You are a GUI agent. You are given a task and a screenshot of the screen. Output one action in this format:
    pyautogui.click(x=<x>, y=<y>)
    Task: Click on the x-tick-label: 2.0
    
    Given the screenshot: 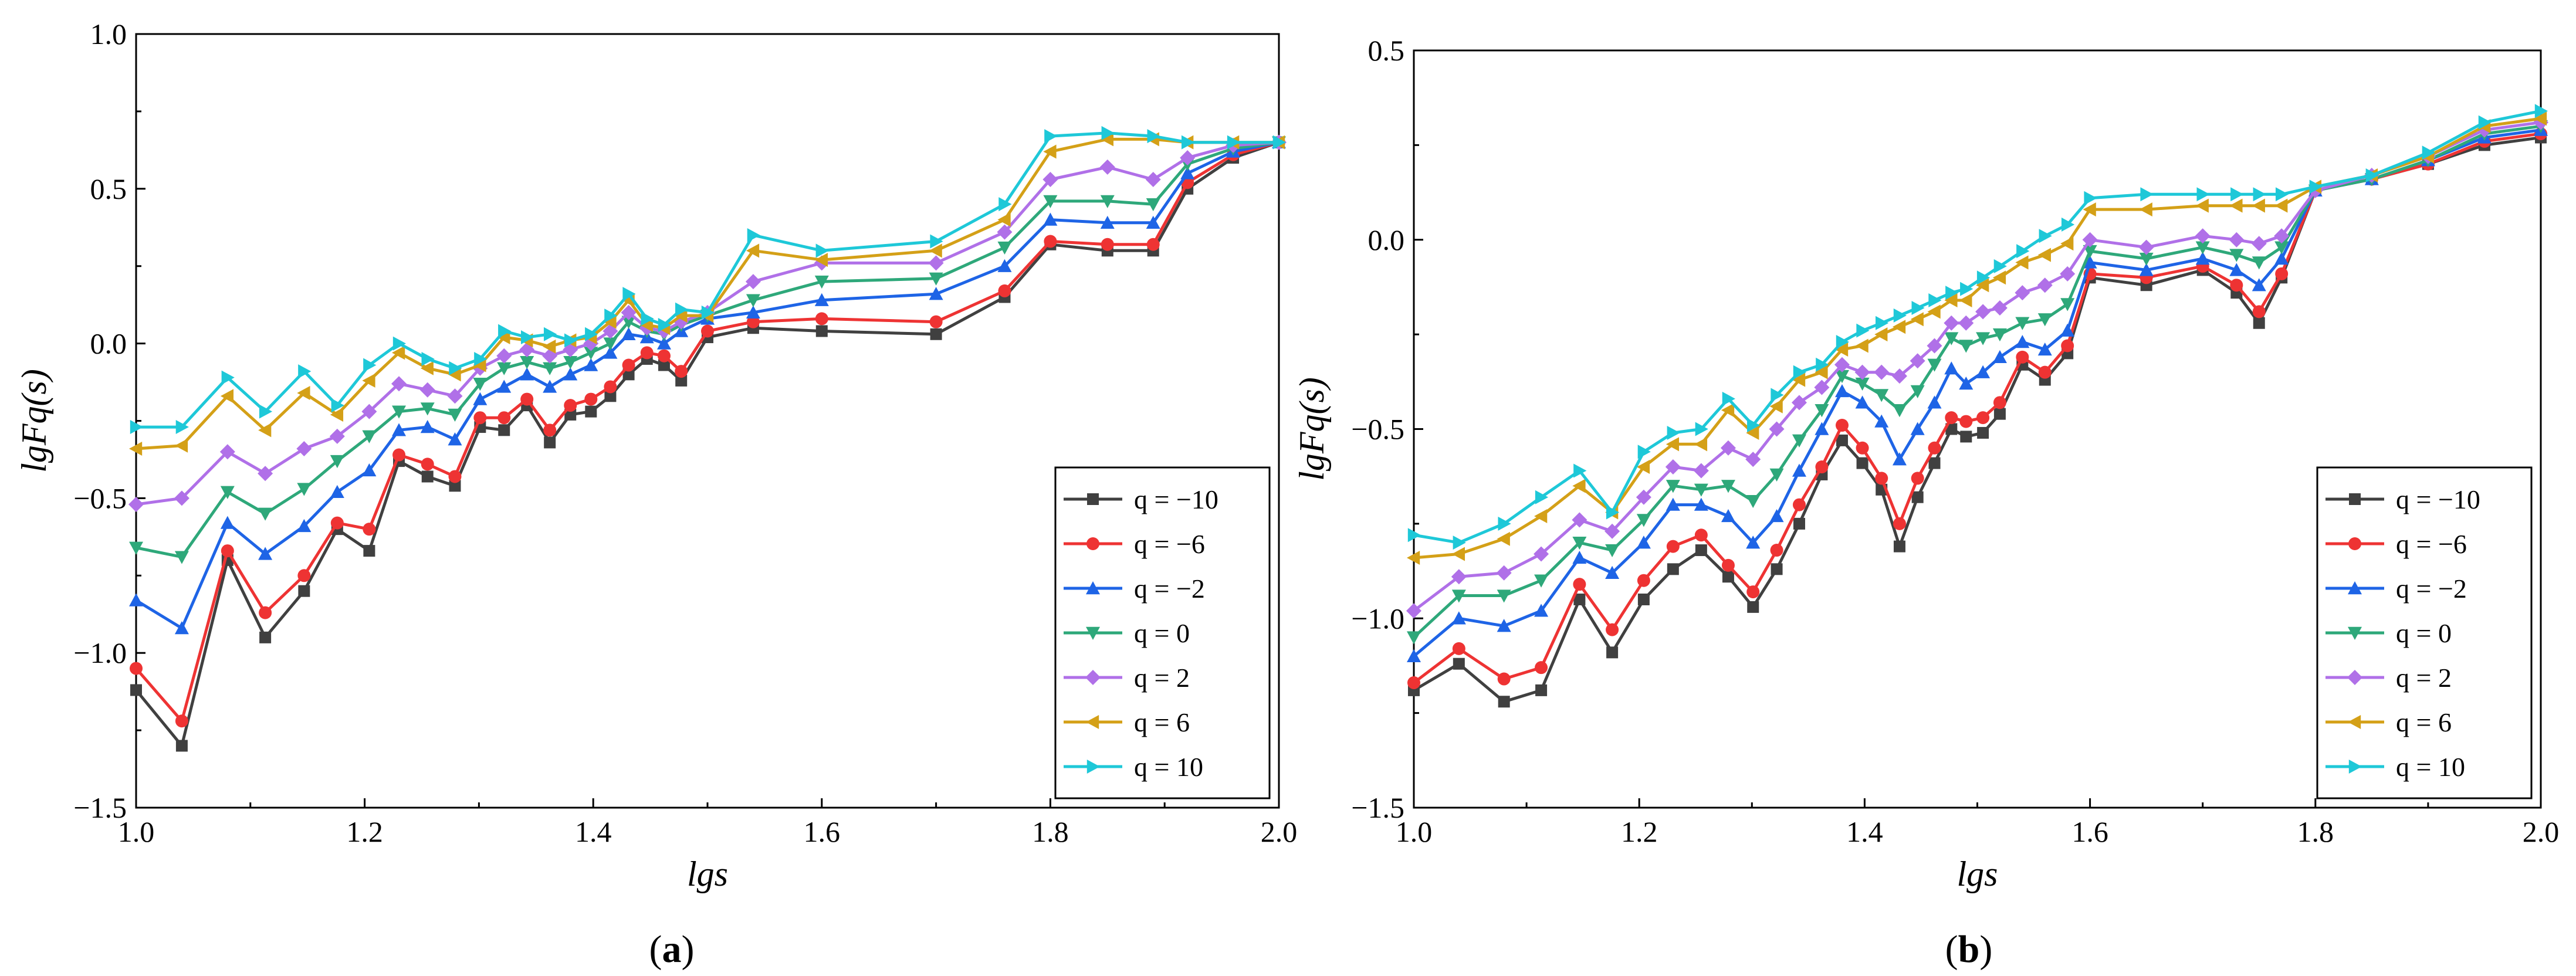 What is the action you would take?
    pyautogui.click(x=1279, y=831)
    